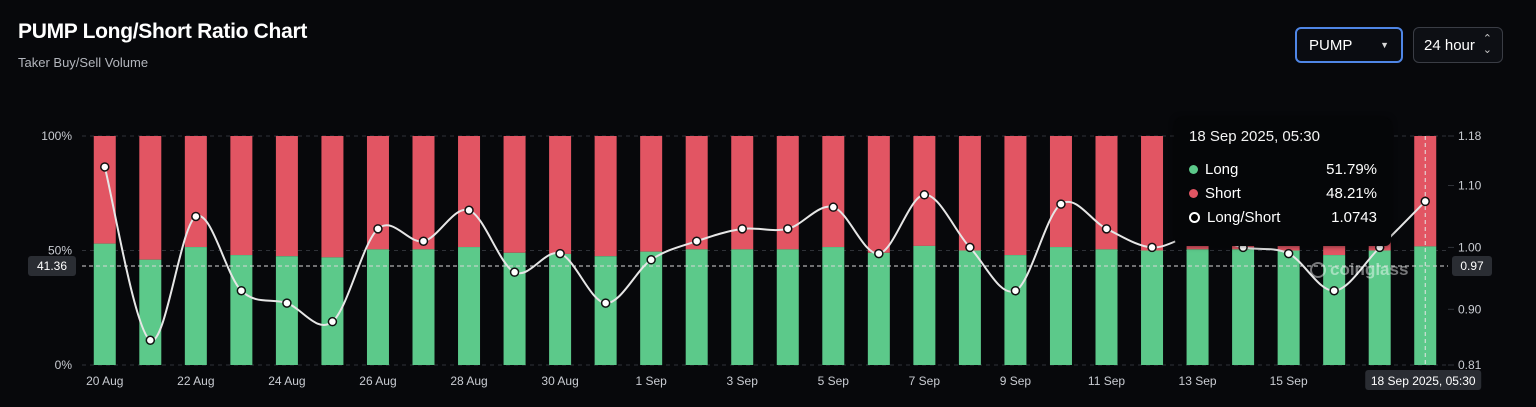 The height and width of the screenshot is (407, 1536). I want to click on x-axis-tick: 9 Sep, so click(1016, 381).